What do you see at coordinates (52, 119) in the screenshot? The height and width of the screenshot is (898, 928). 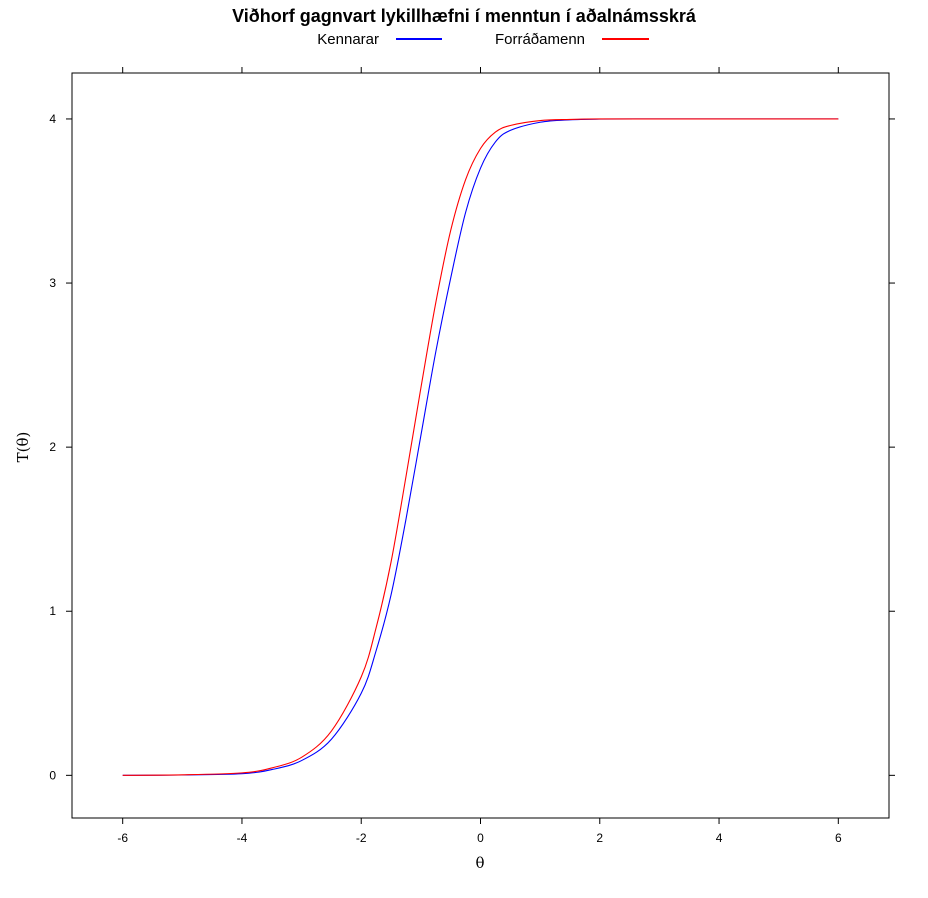 I see `y-tick-label: 4` at bounding box center [52, 119].